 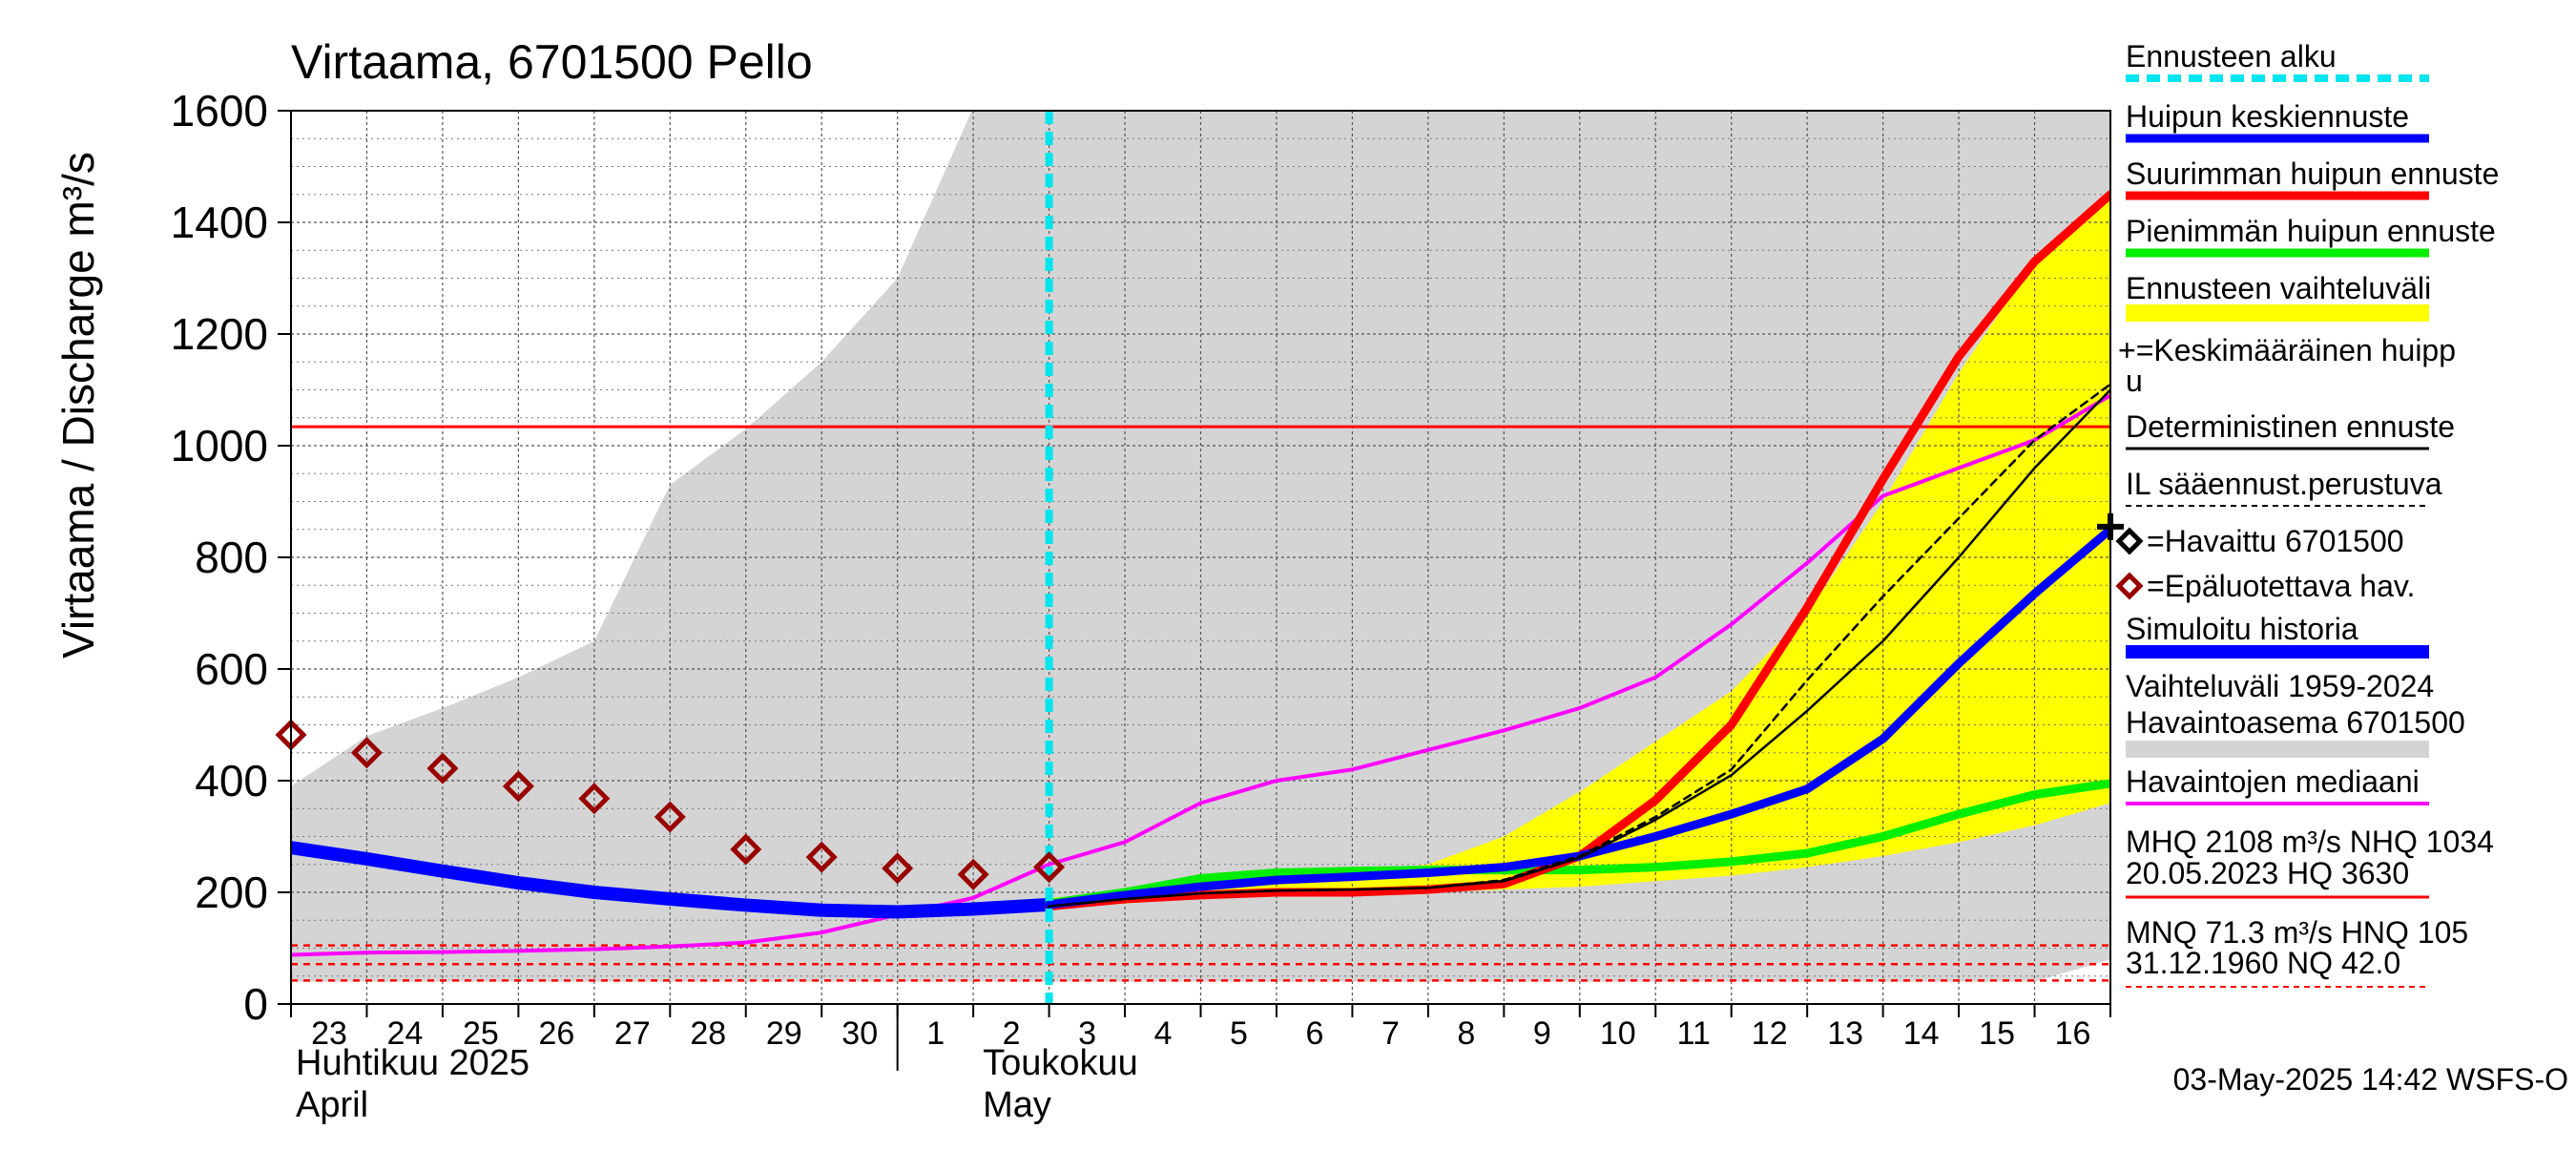 What do you see at coordinates (2263, 963) in the screenshot?
I see `legend-label-line2: 31.12.1960 NQ 42.0` at bounding box center [2263, 963].